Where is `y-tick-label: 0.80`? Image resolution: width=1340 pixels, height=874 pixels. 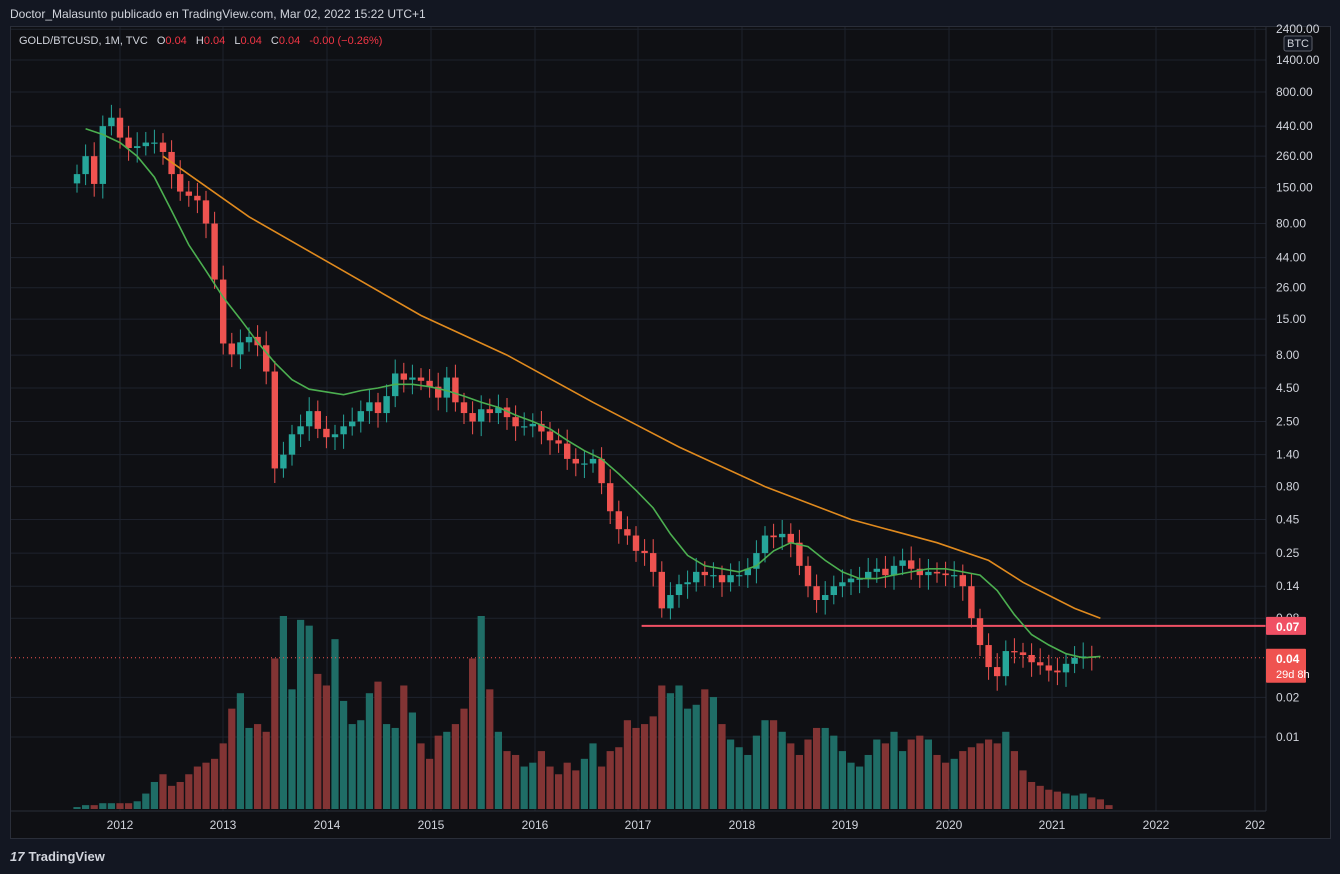 y-tick-label: 0.80 is located at coordinates (1288, 487).